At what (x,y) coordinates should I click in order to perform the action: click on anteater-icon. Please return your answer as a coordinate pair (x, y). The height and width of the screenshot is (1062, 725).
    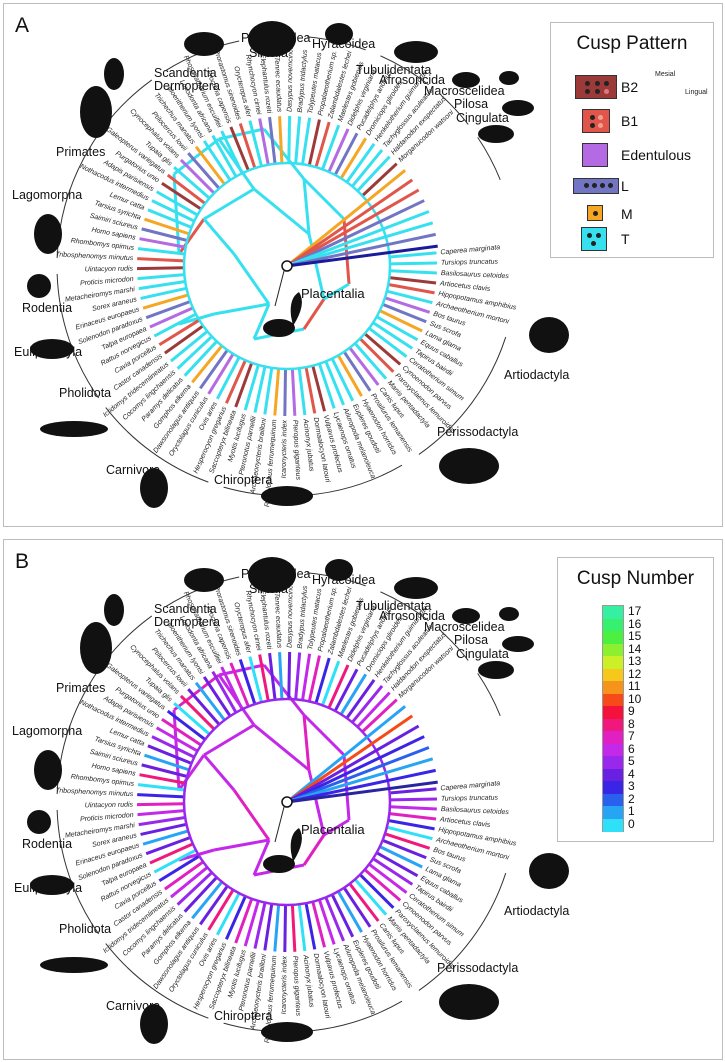
    Looking at the image, I should click on (518, 108).